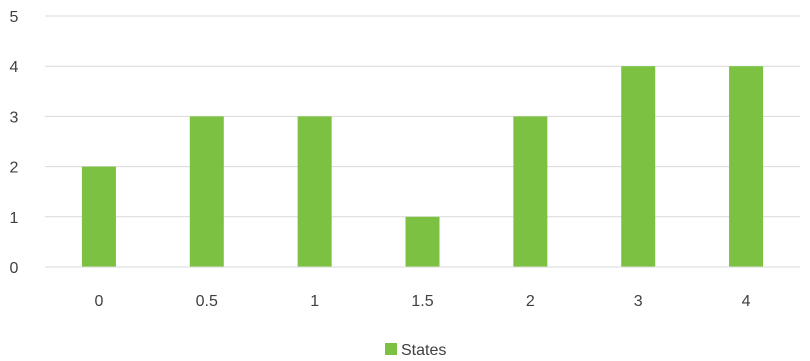 This screenshot has height=361, width=810. Describe the element at coordinates (98, 301) in the screenshot. I see `x-tick-label: 0` at that location.